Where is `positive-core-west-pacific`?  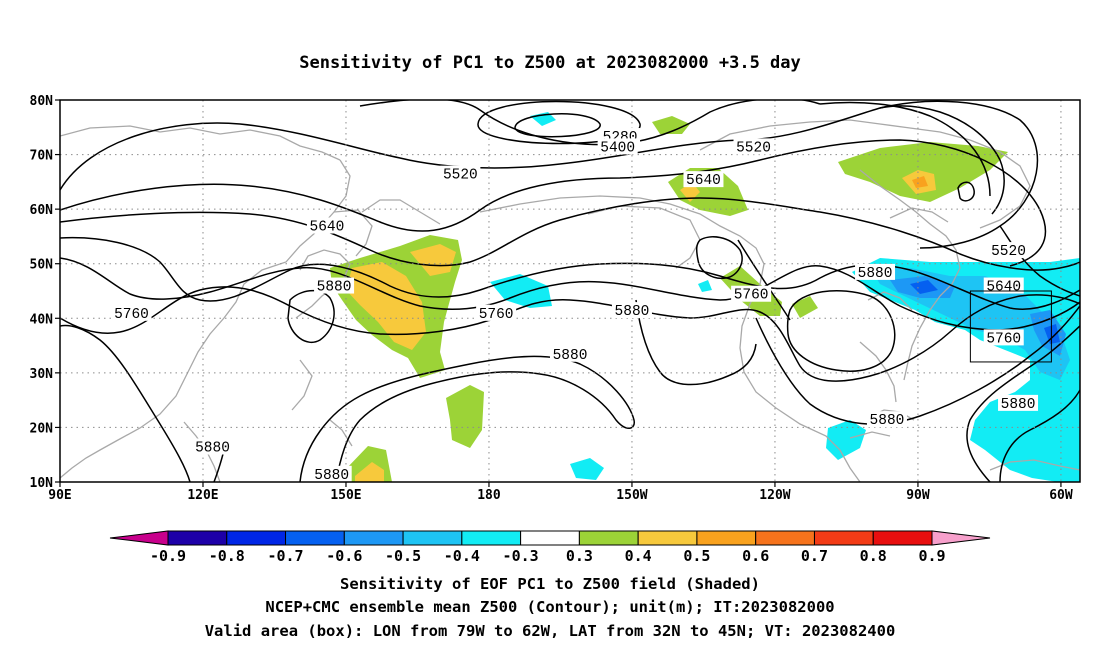
positive-core-west-pacific is located at coordinates (369, 472).